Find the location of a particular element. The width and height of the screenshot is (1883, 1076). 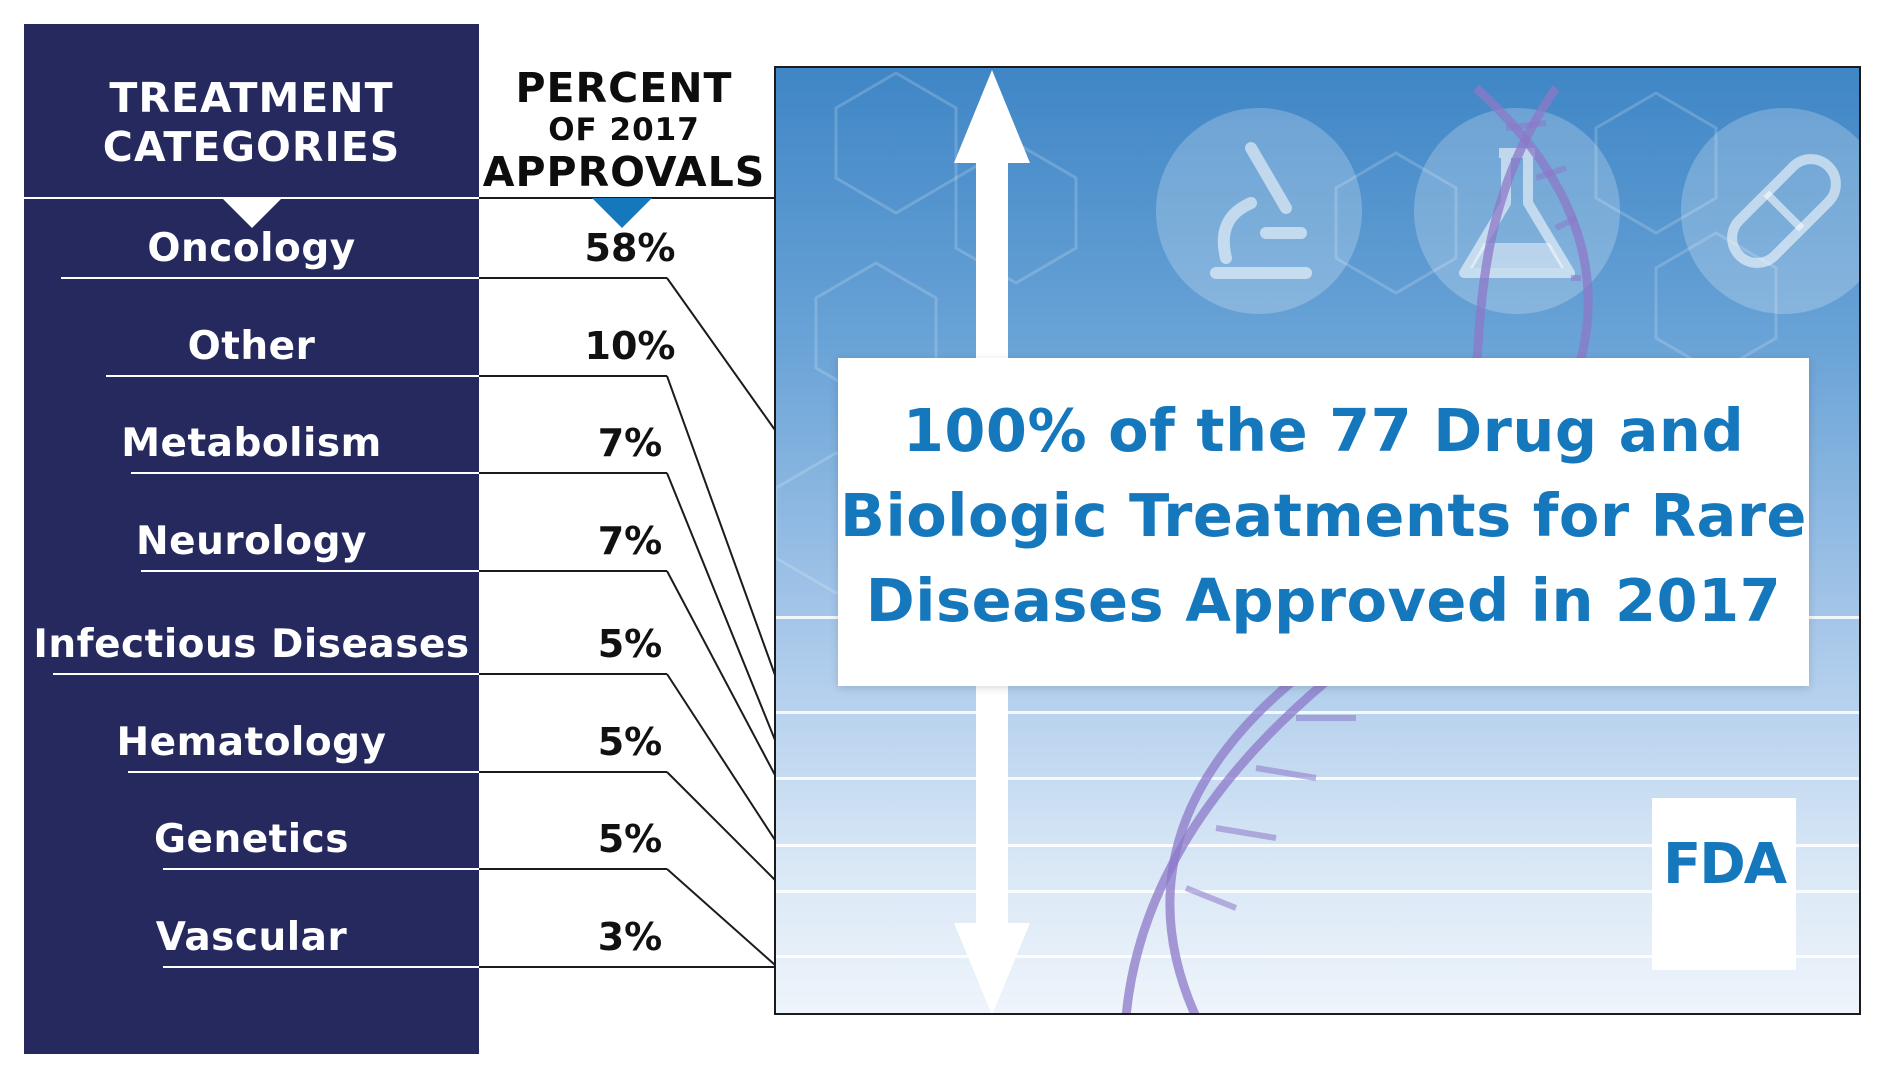

category-label: Infectious Diseases is located at coordinates (251, 644).